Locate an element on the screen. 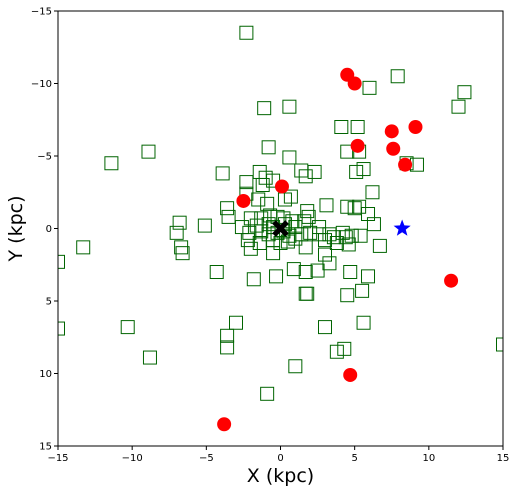 The height and width of the screenshot is (493, 518). y-tick-label: 15 is located at coordinates (45, 447).